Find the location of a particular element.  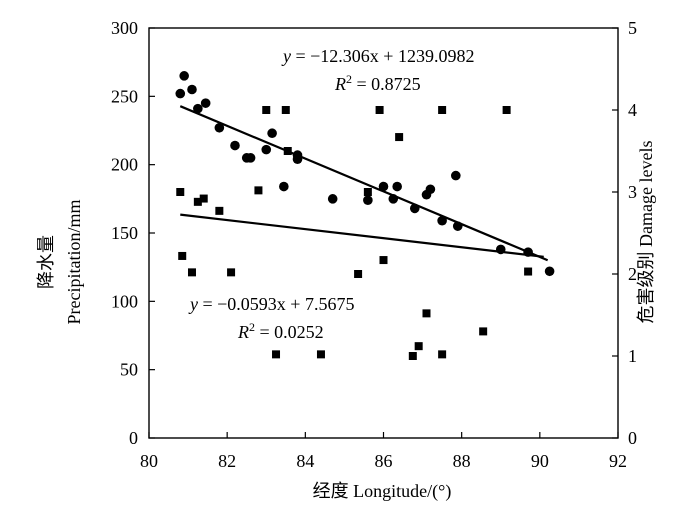

y-left-tick-label: 50 is located at coordinates (129, 370).